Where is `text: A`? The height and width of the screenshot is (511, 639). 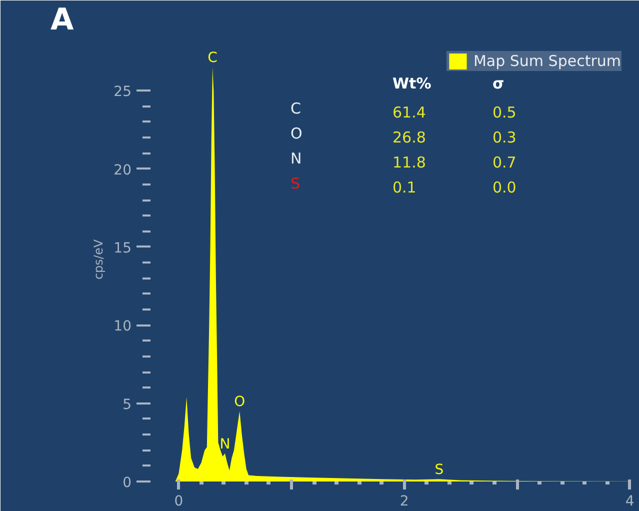 text: A is located at coordinates (62, 20).